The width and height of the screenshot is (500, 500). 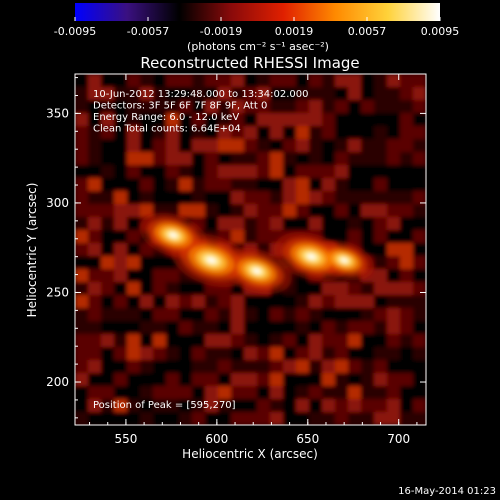 I want to click on colorbar-tick-label: -0.0019, so click(x=221, y=31).